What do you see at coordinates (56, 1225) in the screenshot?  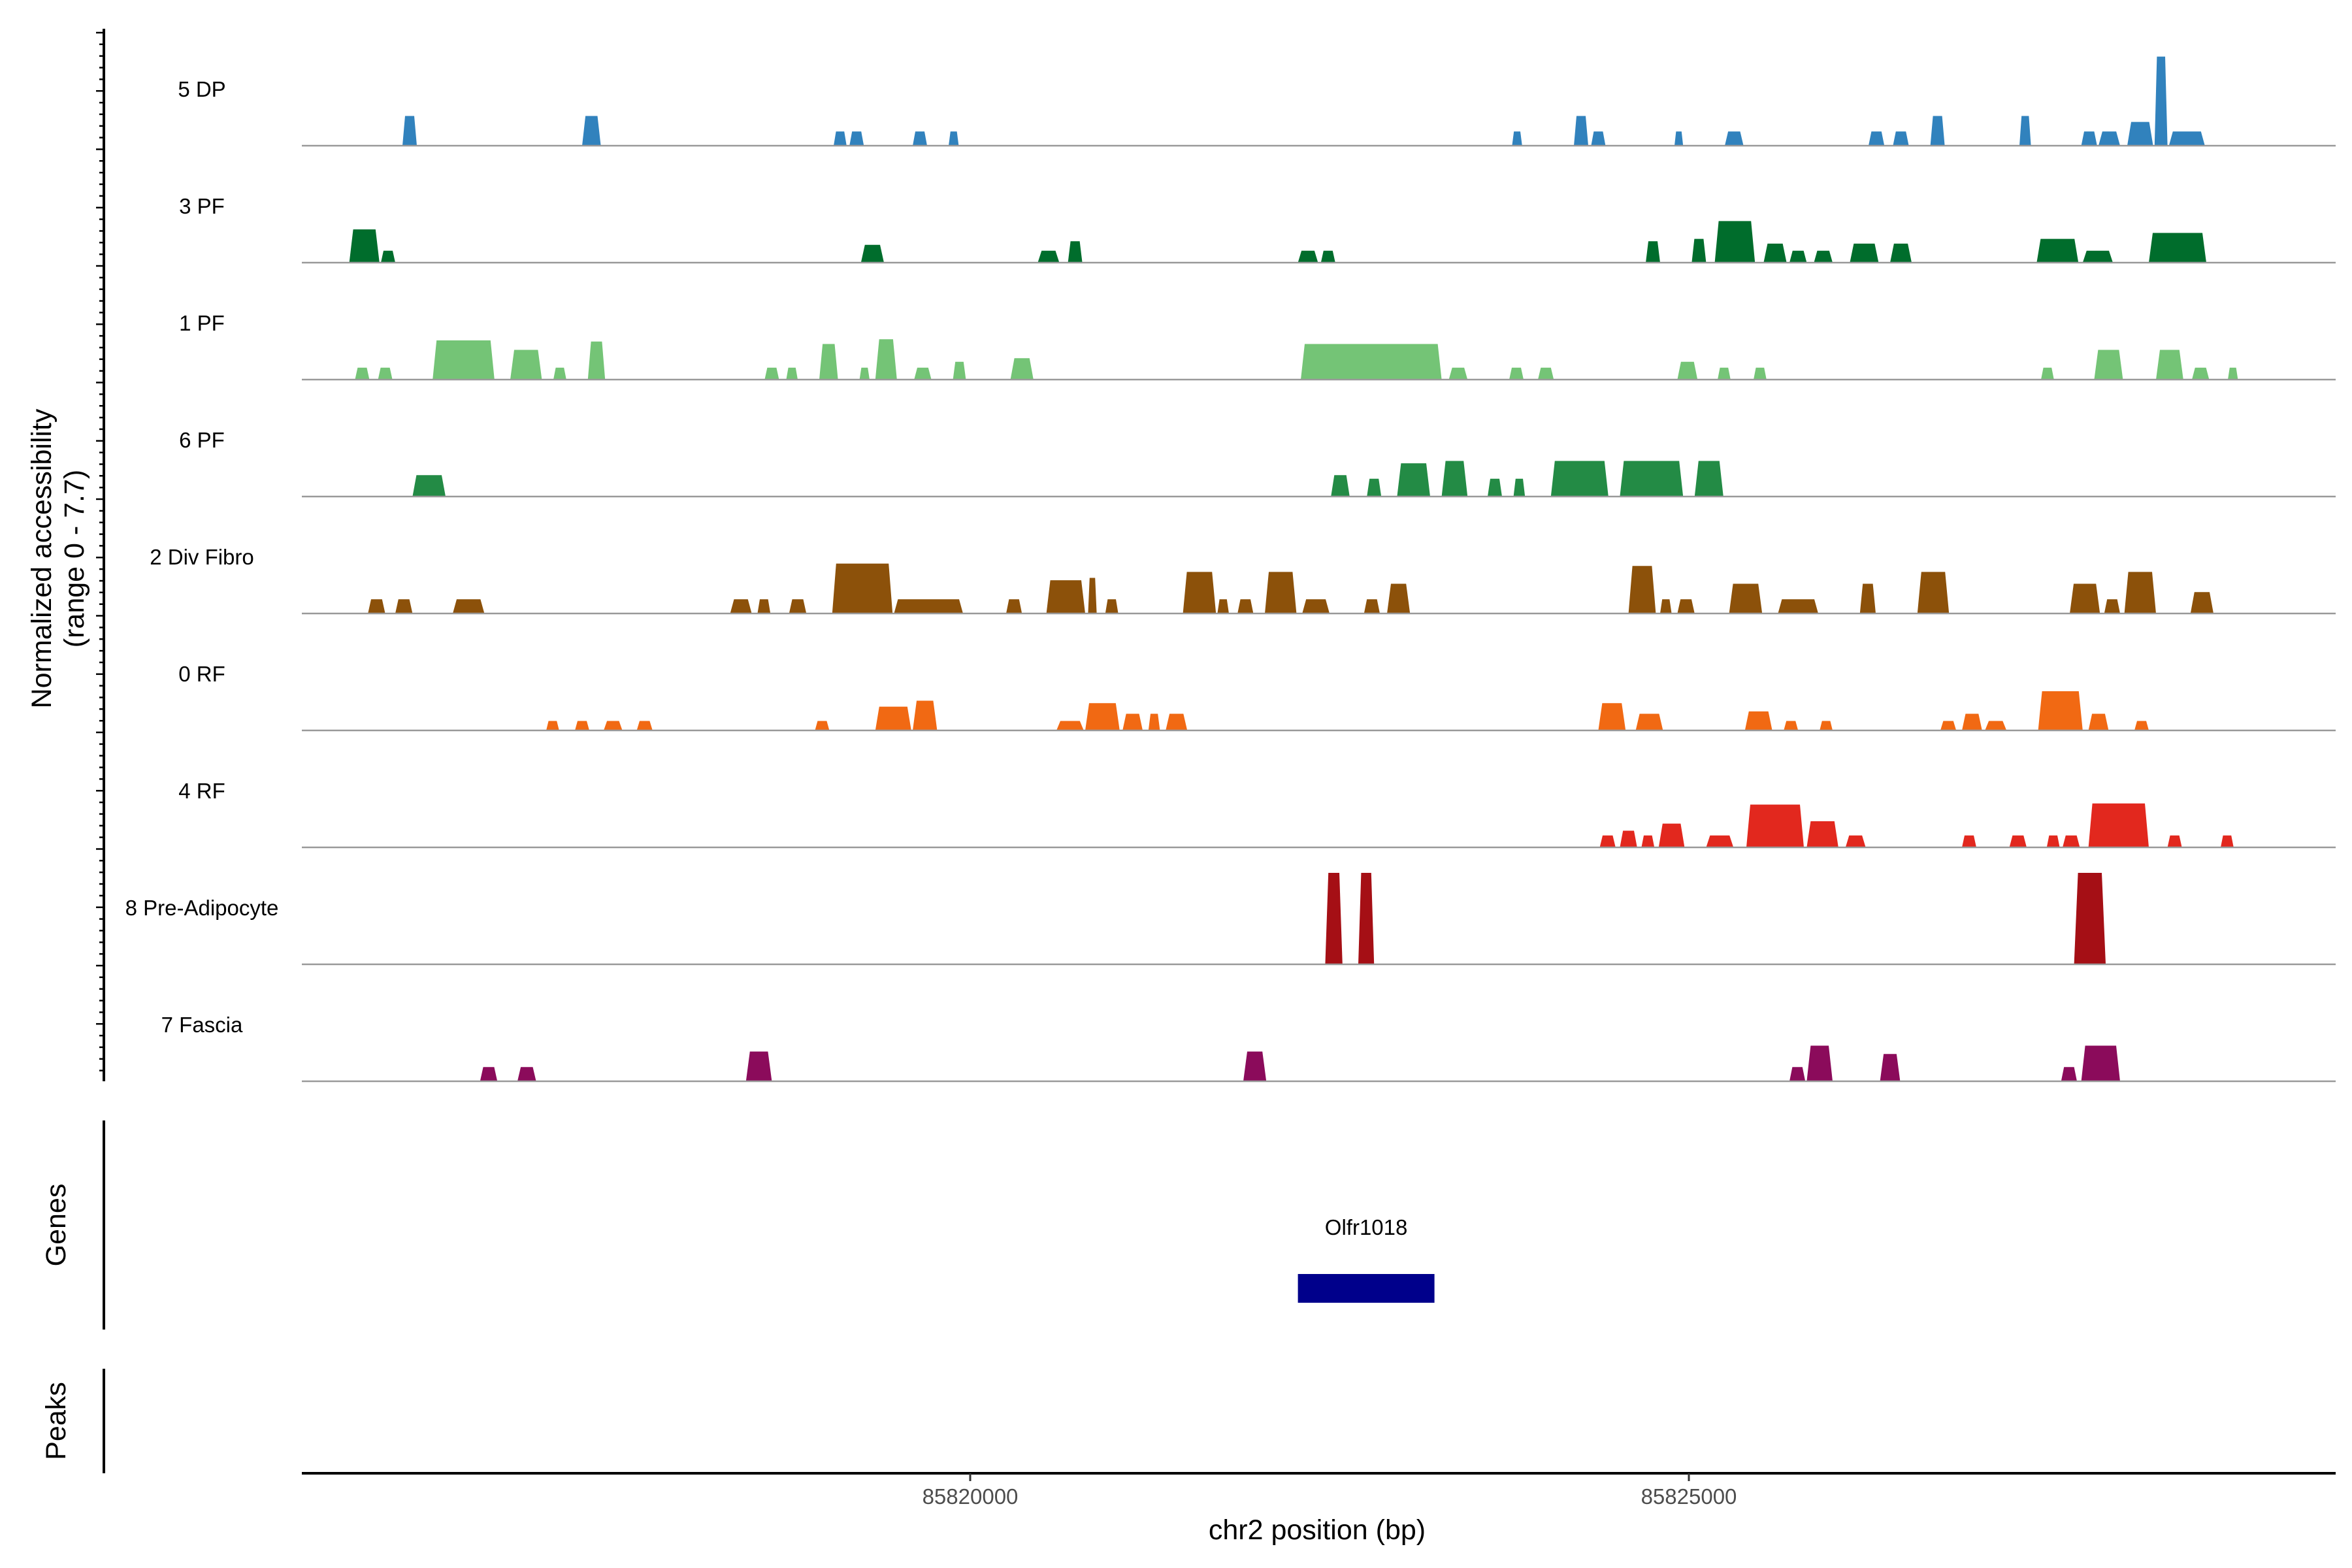 I see `genes-panel-label: Genes` at bounding box center [56, 1225].